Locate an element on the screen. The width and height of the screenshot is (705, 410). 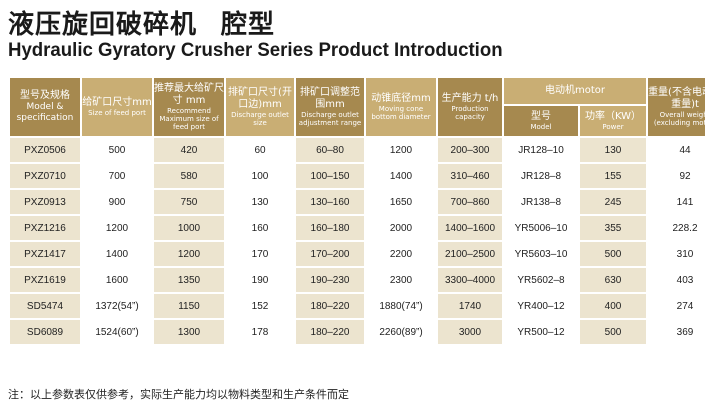
header-motor: 电动机motor is located at coordinates (575, 91).